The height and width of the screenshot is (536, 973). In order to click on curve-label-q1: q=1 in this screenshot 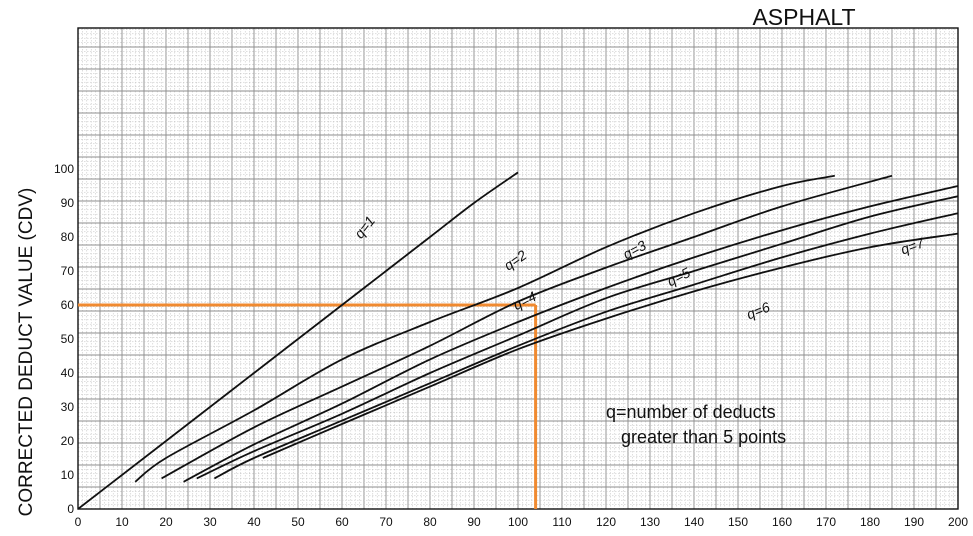, I will do `click(364, 227)`.